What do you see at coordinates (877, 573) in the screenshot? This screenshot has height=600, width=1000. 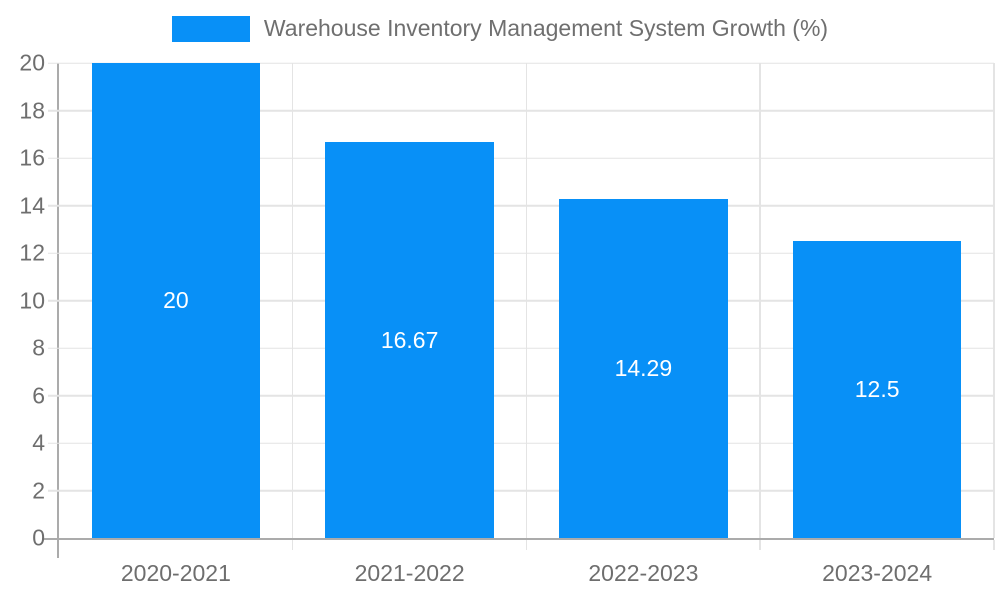 I see `x-tick-label: 2023-2024` at bounding box center [877, 573].